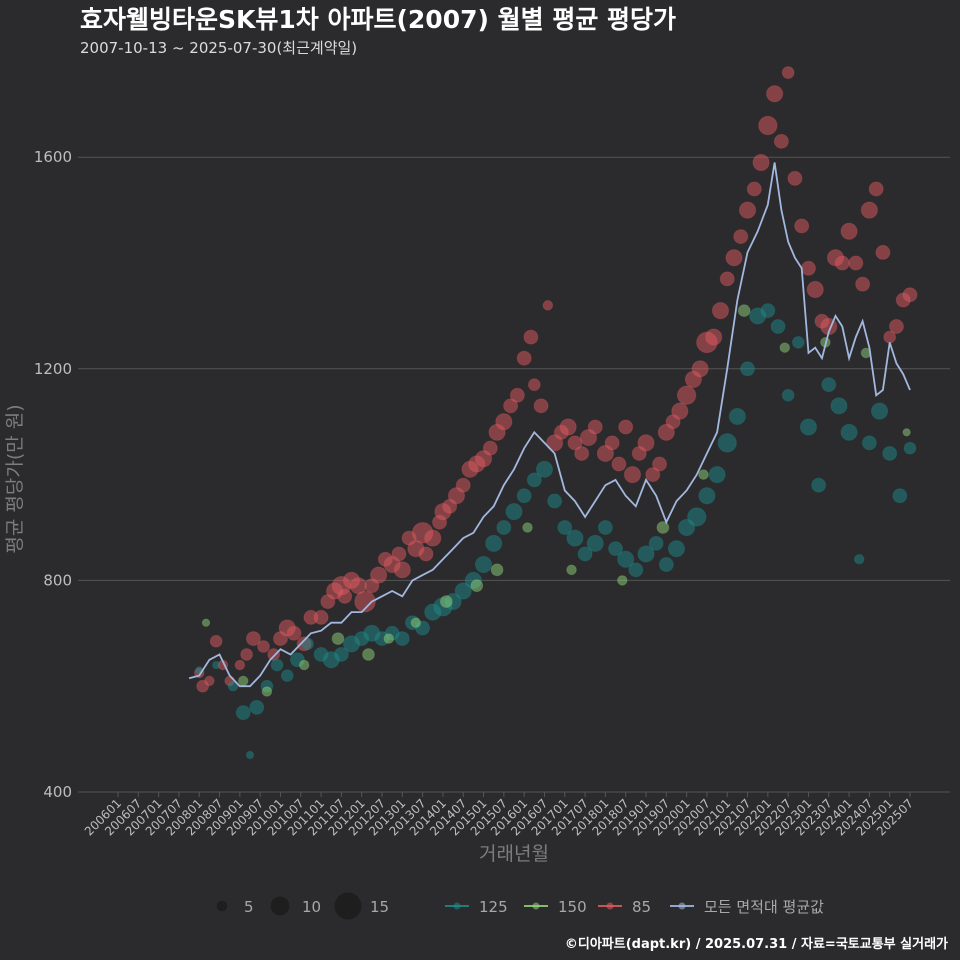 Image resolution: width=960 pixels, height=960 pixels. Describe the element at coordinates (53, 369) in the screenshot. I see `y-tick-label: 1200` at that location.